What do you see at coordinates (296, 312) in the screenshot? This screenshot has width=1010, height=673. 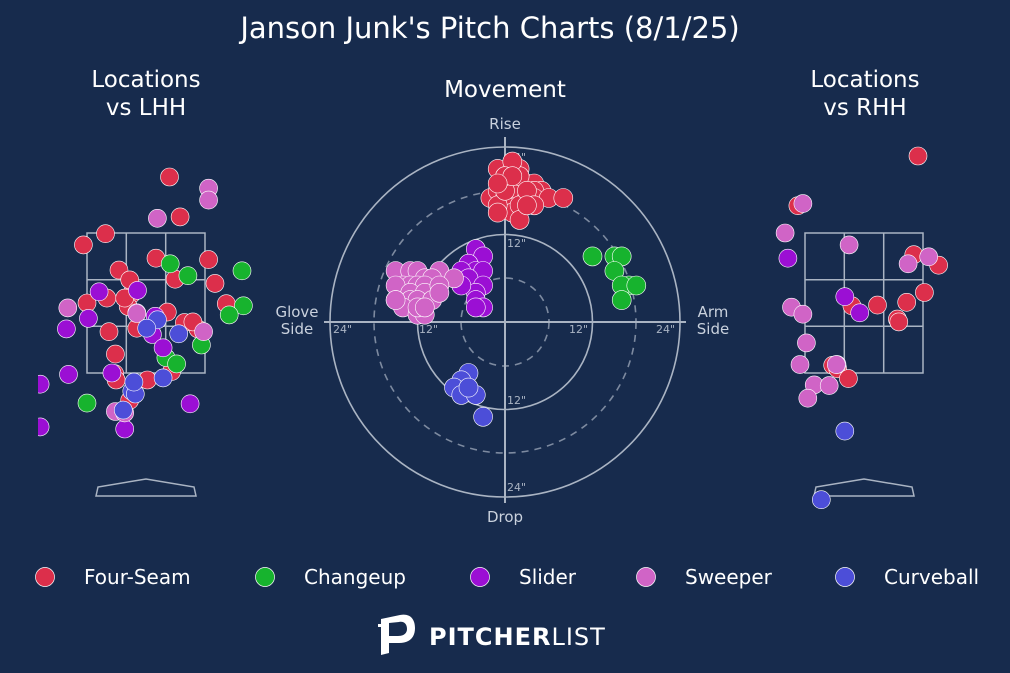 I see `axis-glove-side-line1: Glove` at bounding box center [296, 312].